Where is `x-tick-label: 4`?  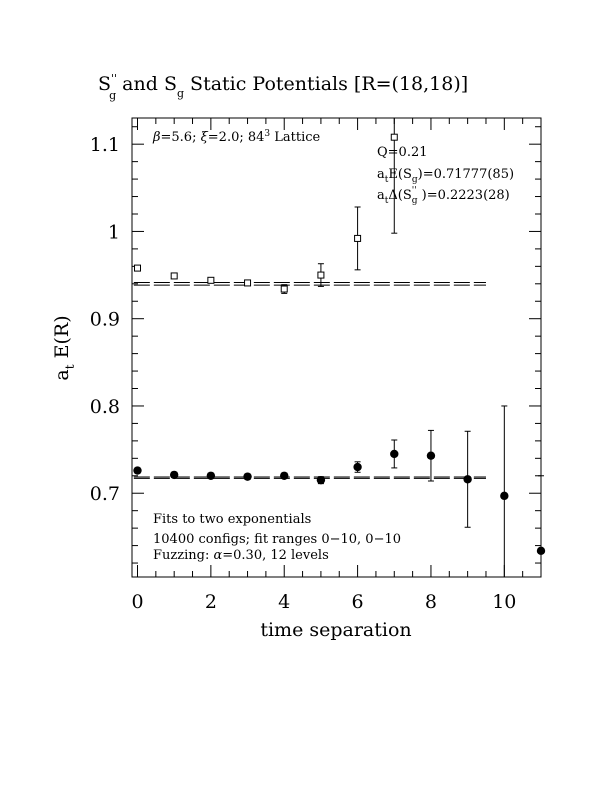 x-tick-label: 4 is located at coordinates (284, 602).